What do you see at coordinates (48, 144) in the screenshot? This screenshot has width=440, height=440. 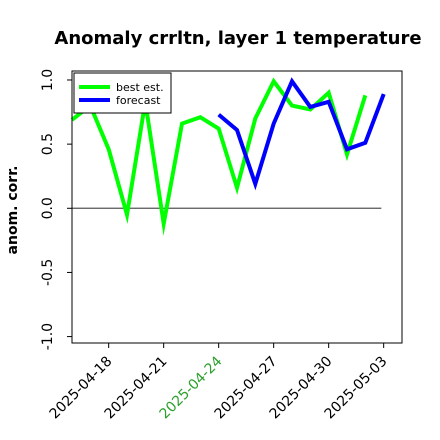 I see `y-tick-label: 0.5` at bounding box center [48, 144].